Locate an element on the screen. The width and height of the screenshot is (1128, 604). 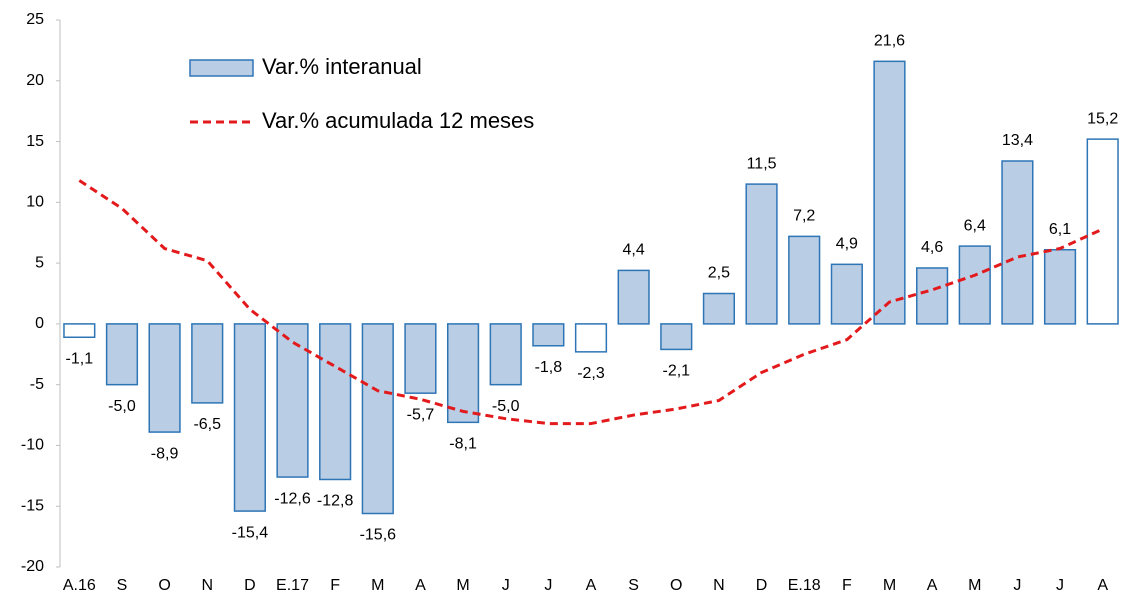
data-label: -1,8 is located at coordinates (549, 367).